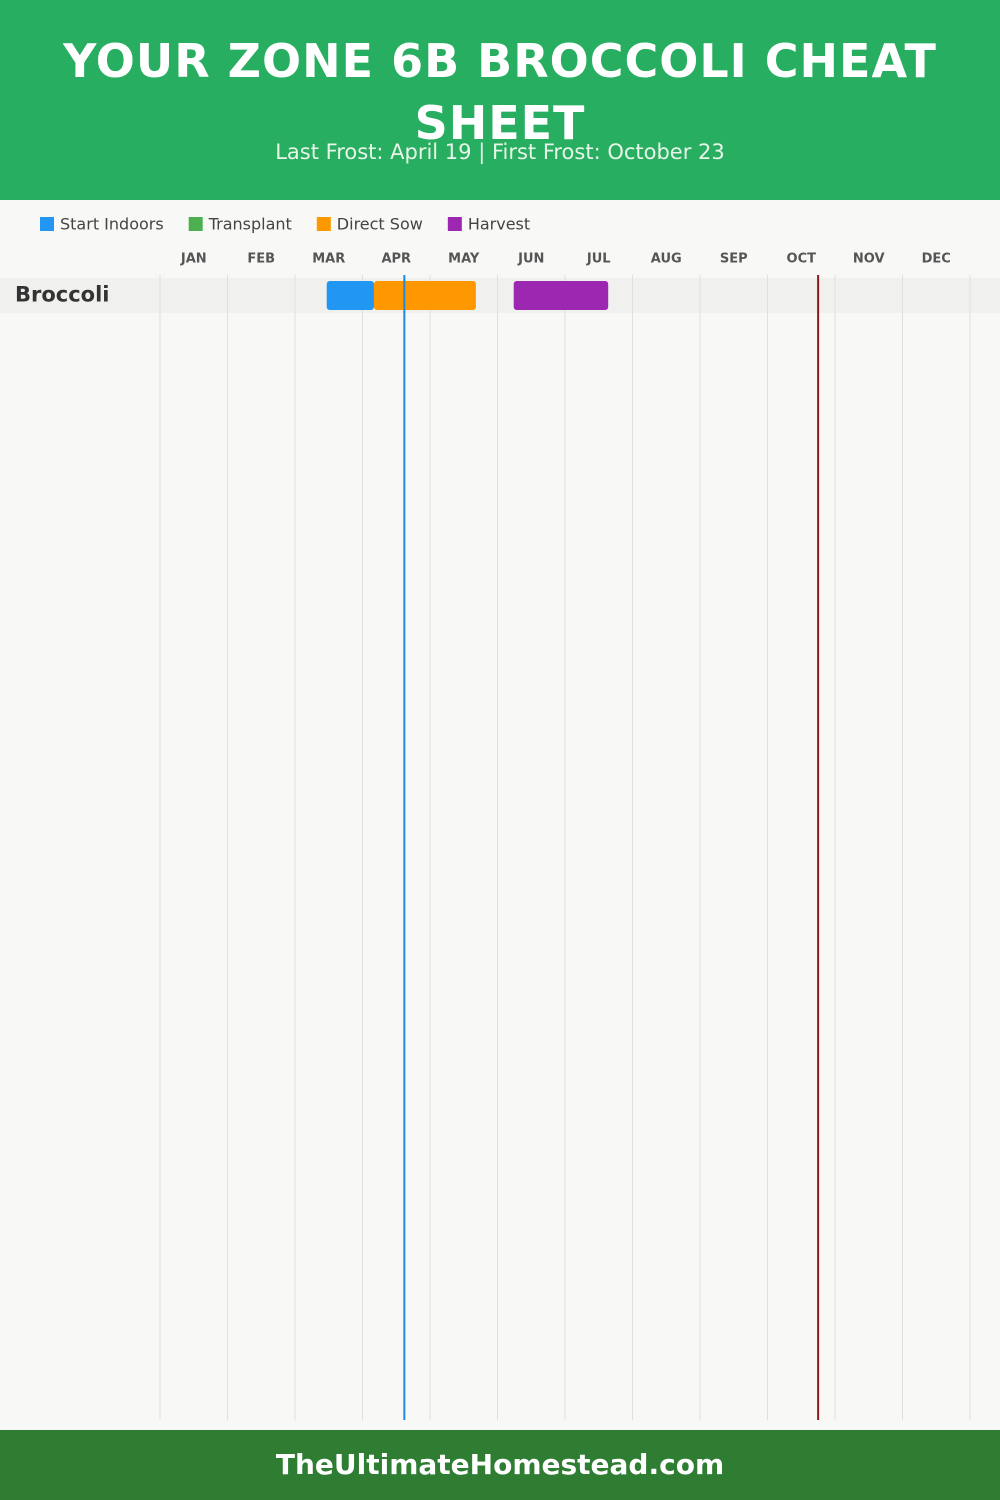  I want to click on month-label: JAN, so click(193, 259).